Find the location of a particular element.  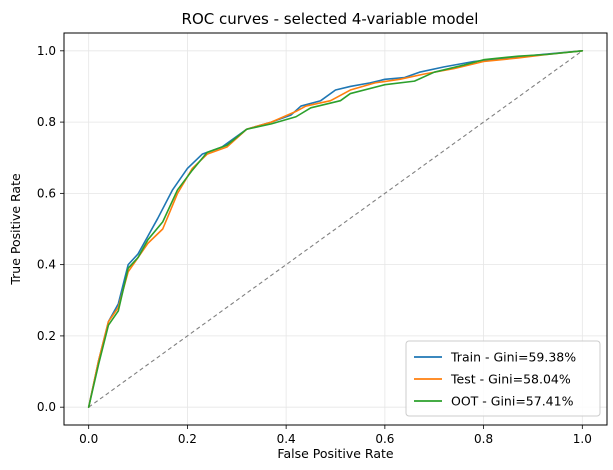

x-tick-label: 0.8 is located at coordinates (483, 439).